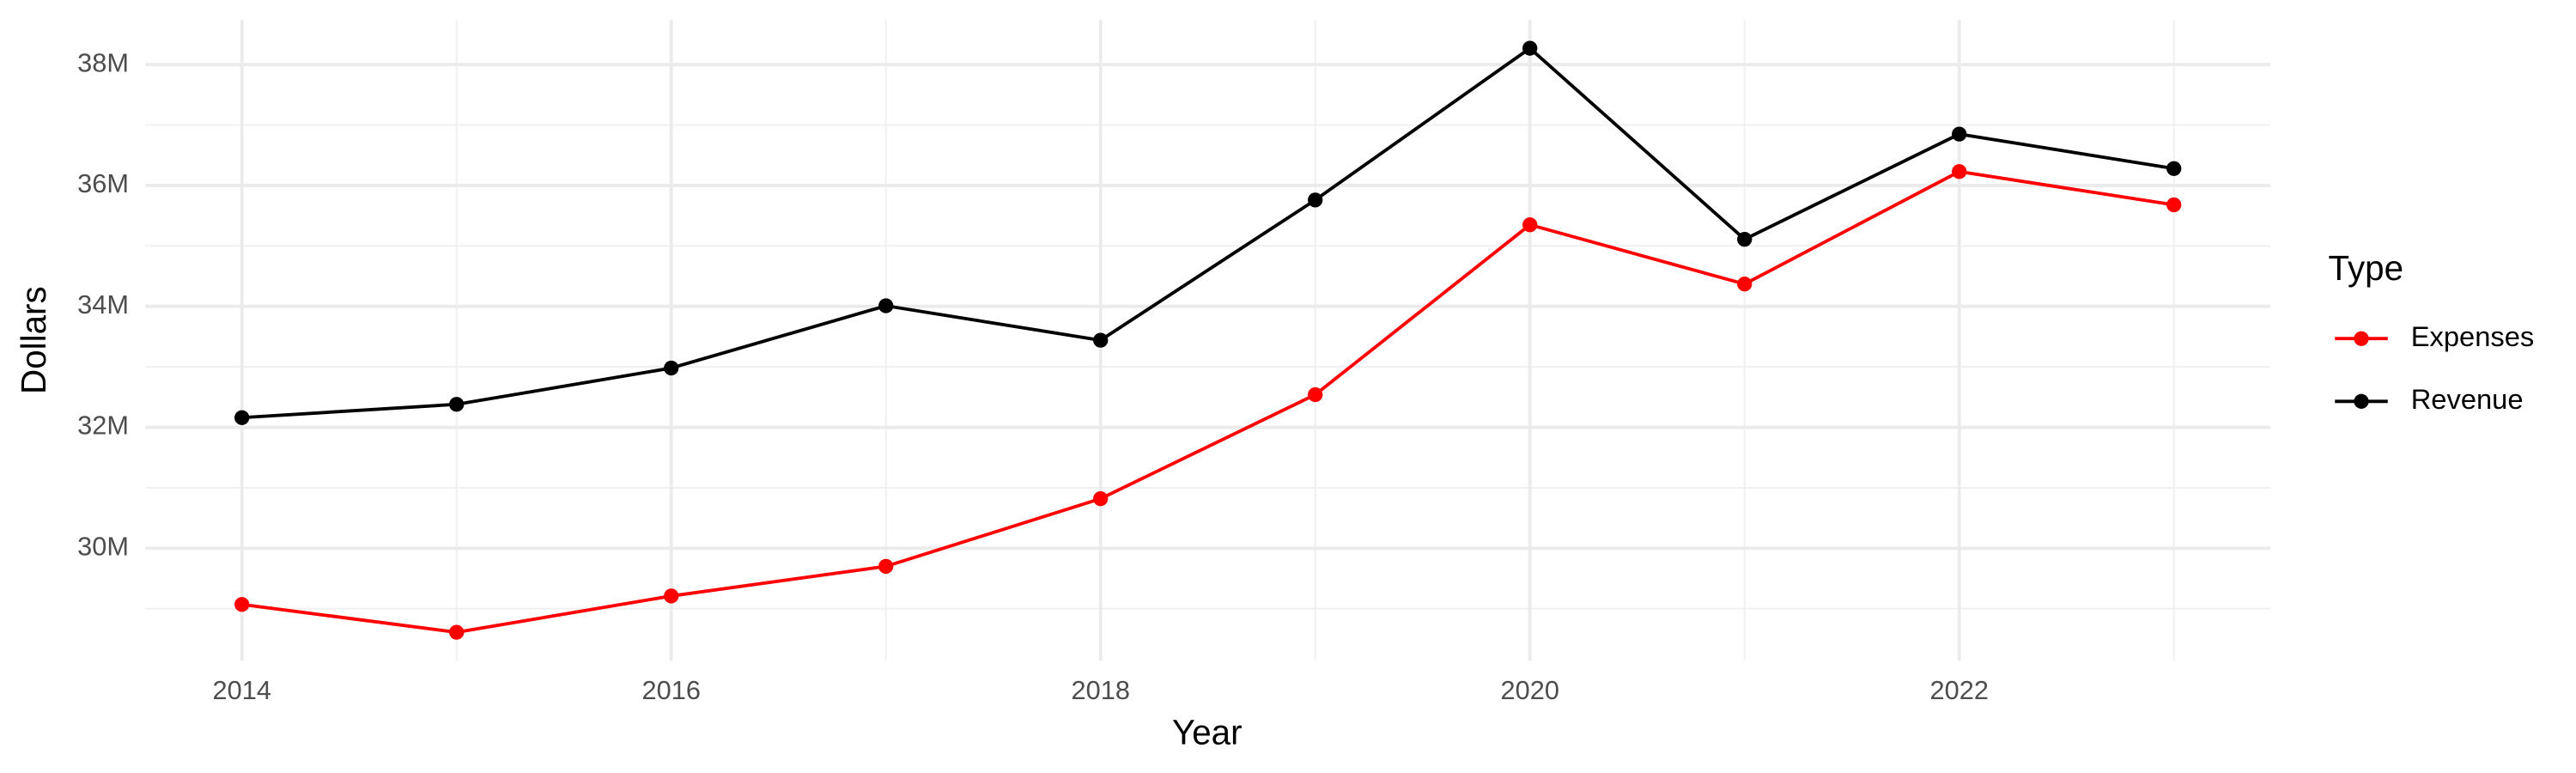 The image size is (2576, 773). What do you see at coordinates (1207, 732) in the screenshot?
I see `x-axis-title: Year` at bounding box center [1207, 732].